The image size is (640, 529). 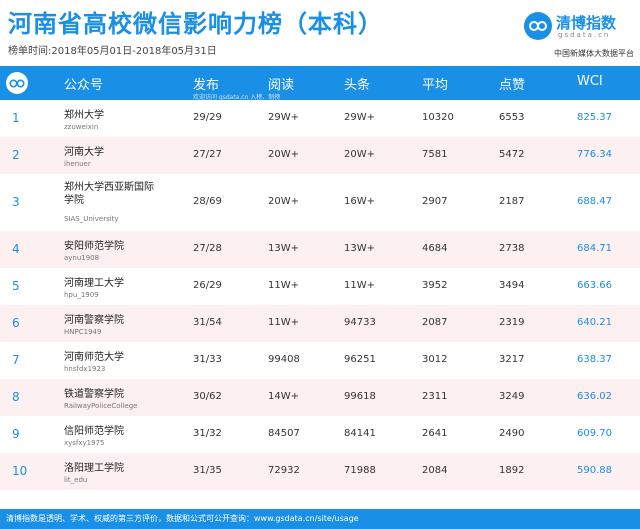 I want to click on account-id: aynu1908, so click(x=82, y=258).